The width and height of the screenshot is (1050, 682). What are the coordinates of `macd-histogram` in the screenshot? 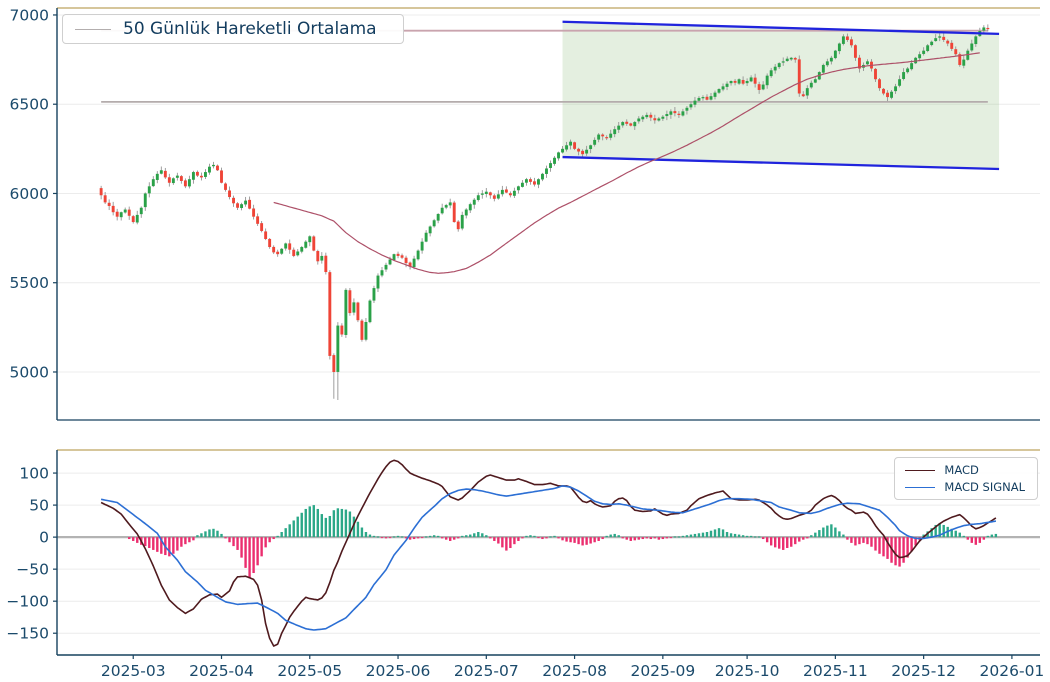 It's located at (563, 542).